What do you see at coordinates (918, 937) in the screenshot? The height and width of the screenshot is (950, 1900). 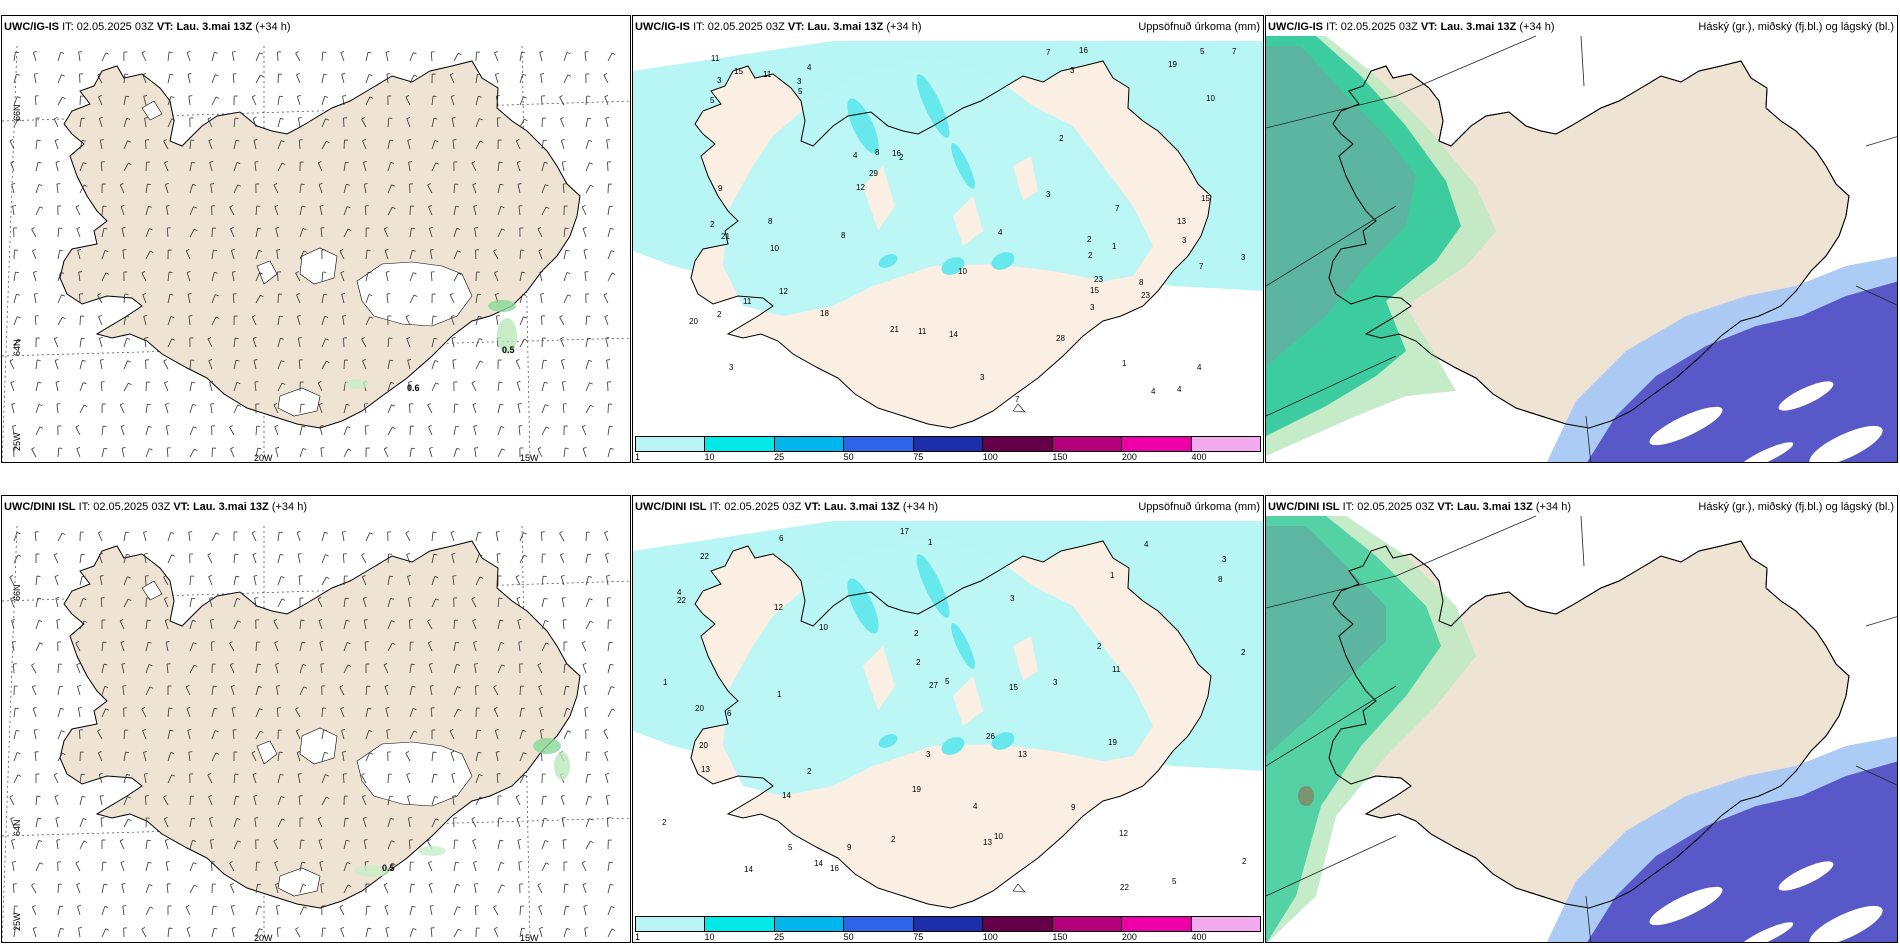 I see `colorbar-label: 75` at bounding box center [918, 937].